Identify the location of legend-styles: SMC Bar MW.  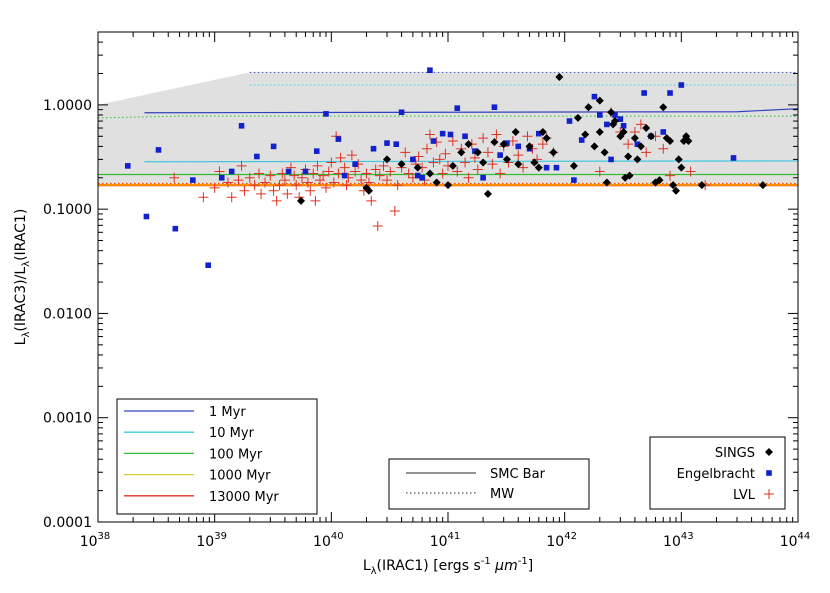
(489, 484).